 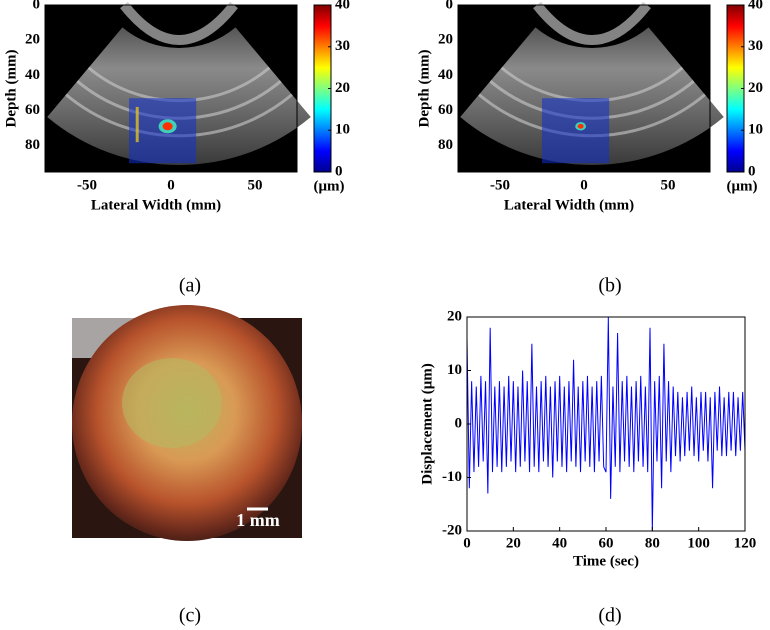 I want to click on signal-line, so click(x=606, y=424).